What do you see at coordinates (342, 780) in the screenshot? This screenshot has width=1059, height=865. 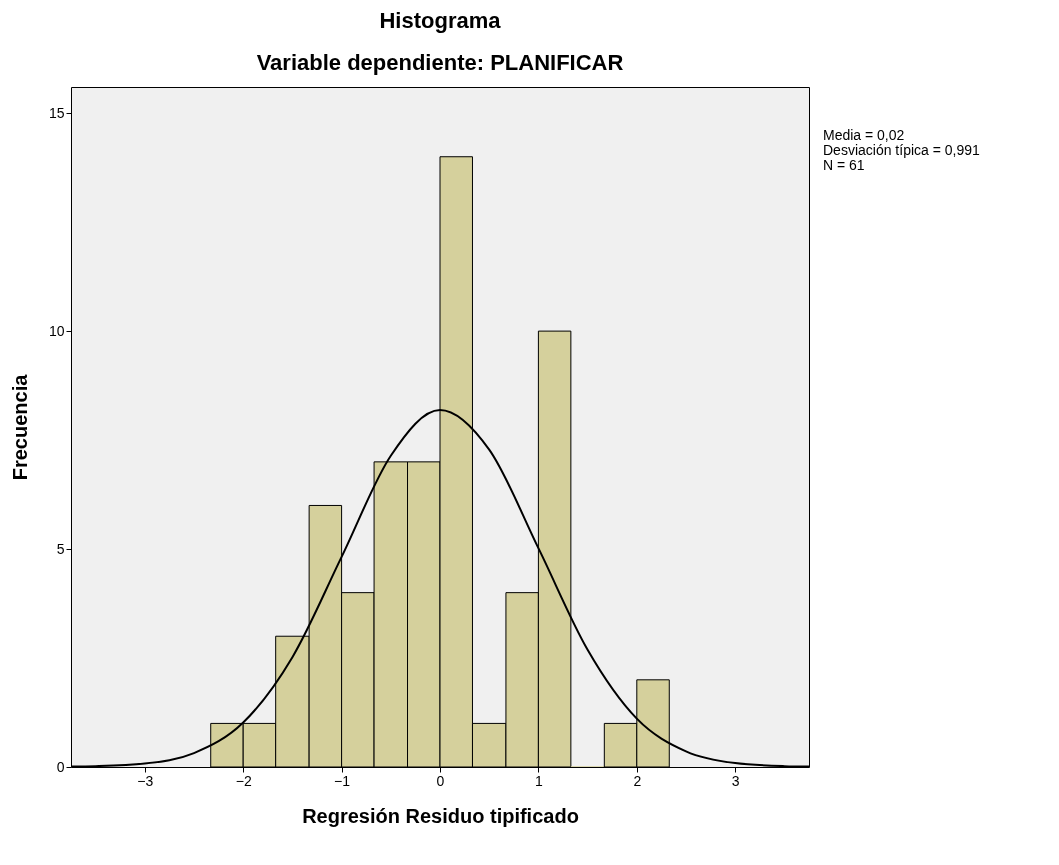 I see `x-tick-label: −1` at bounding box center [342, 780].